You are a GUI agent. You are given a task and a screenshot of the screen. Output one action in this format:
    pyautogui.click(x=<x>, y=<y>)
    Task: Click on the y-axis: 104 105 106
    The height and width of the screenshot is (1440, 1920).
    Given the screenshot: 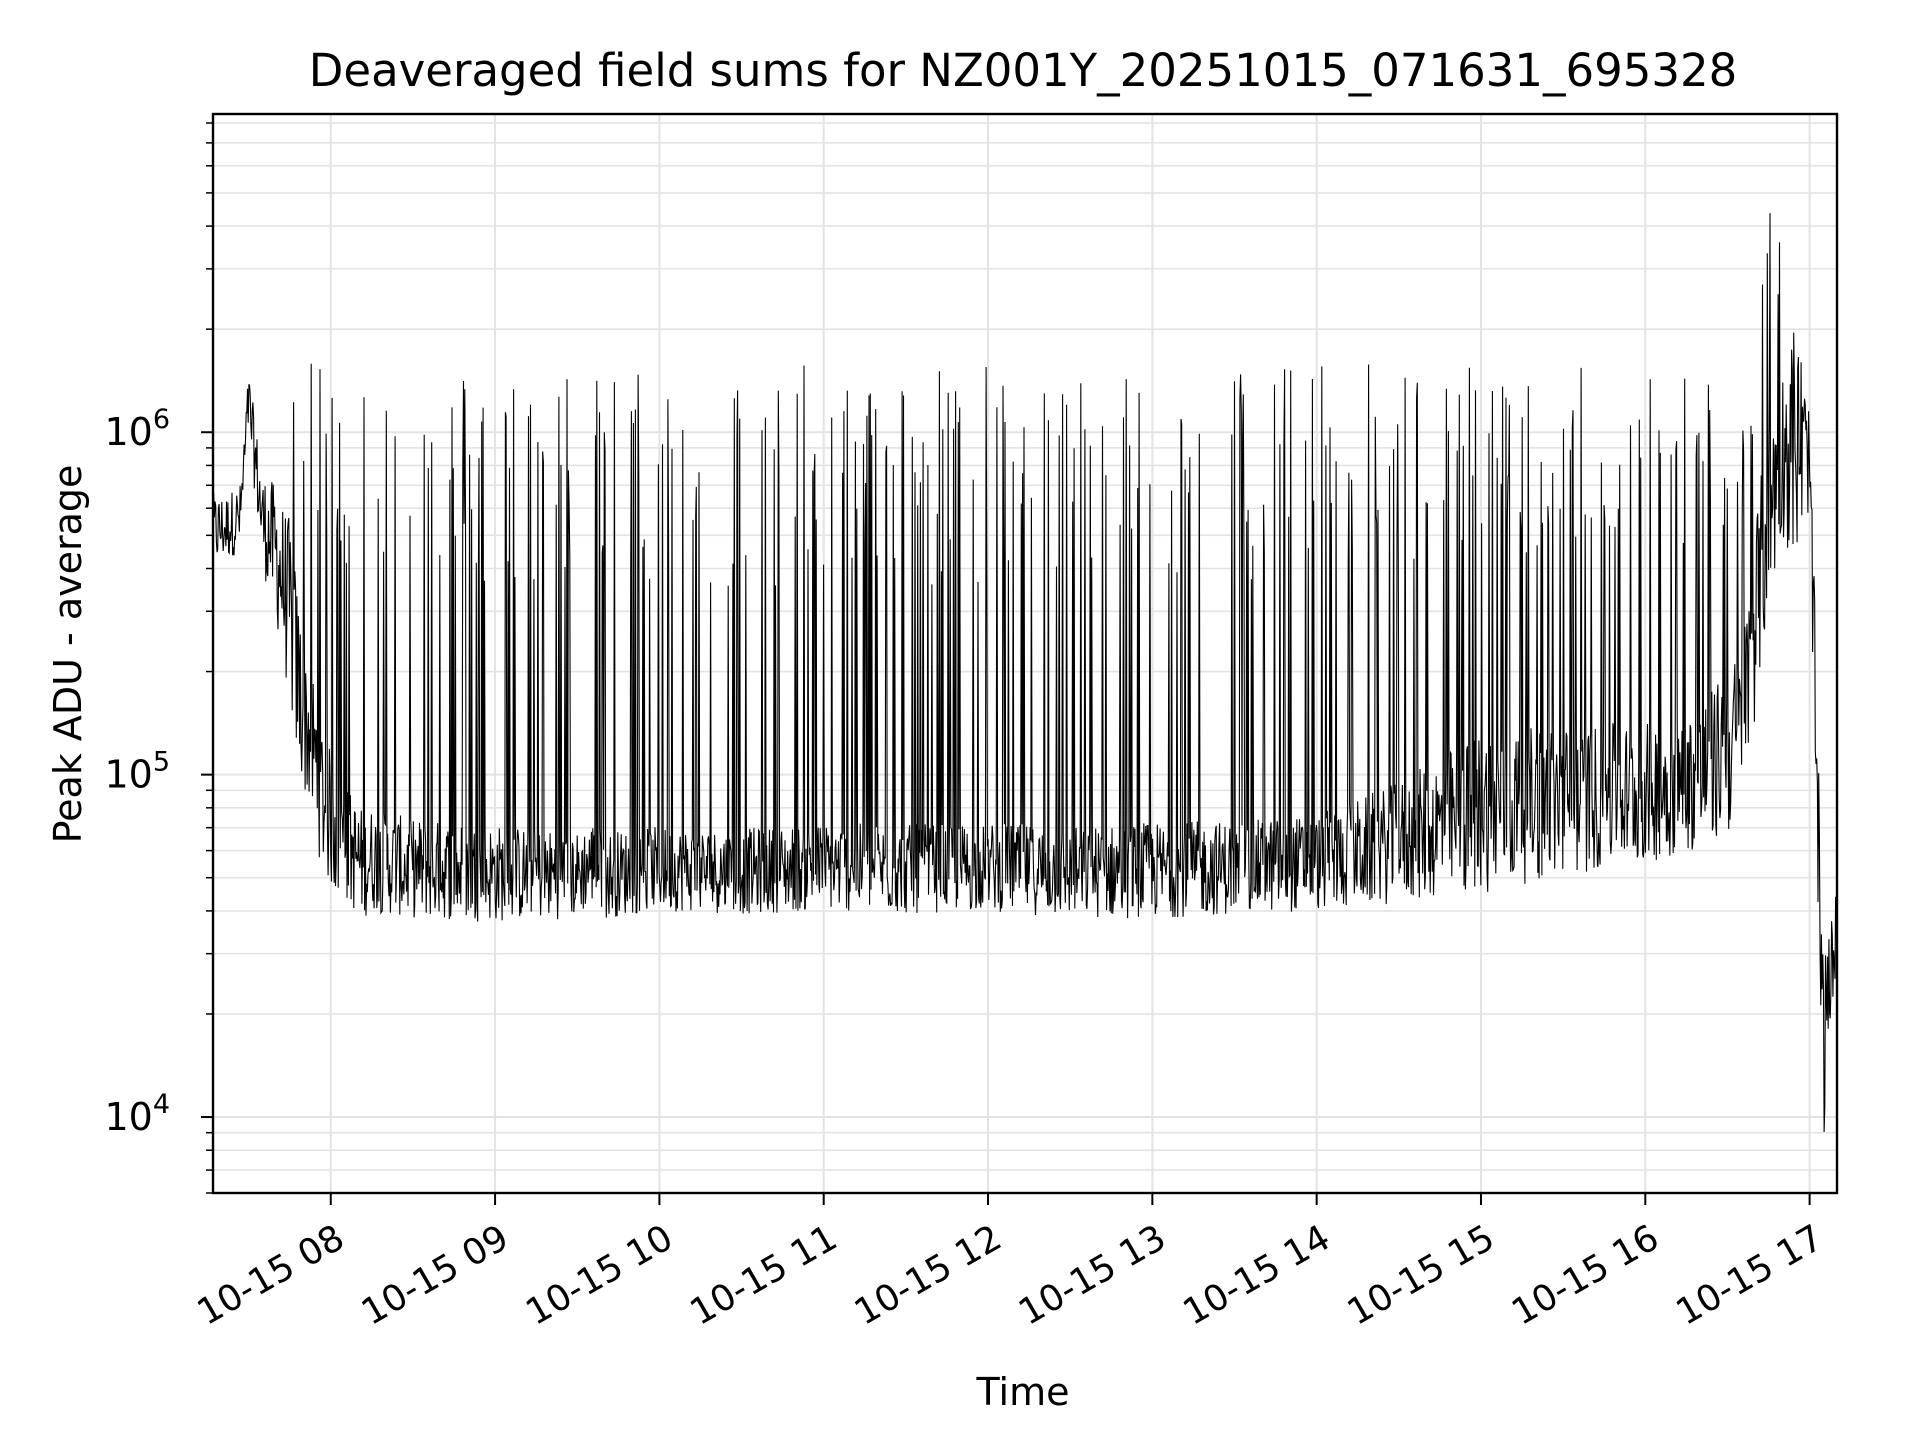 What is the action you would take?
    pyautogui.click(x=158, y=658)
    